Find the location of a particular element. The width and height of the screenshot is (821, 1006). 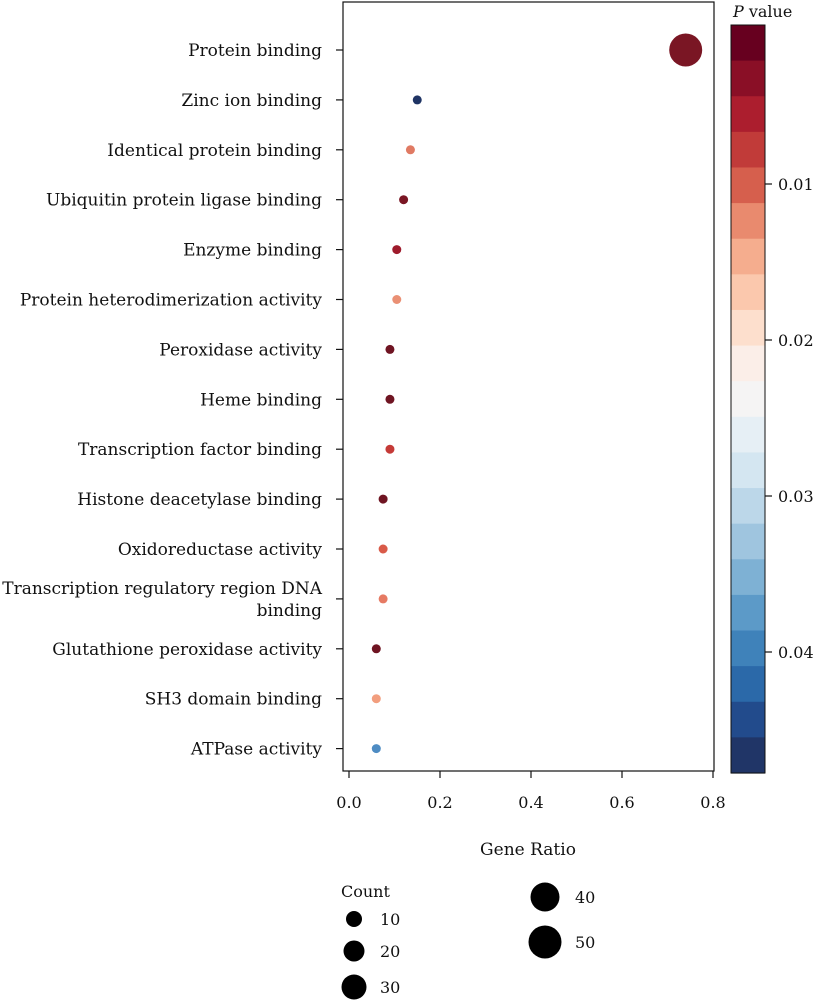

category-label: Heme binding is located at coordinates (261, 400).